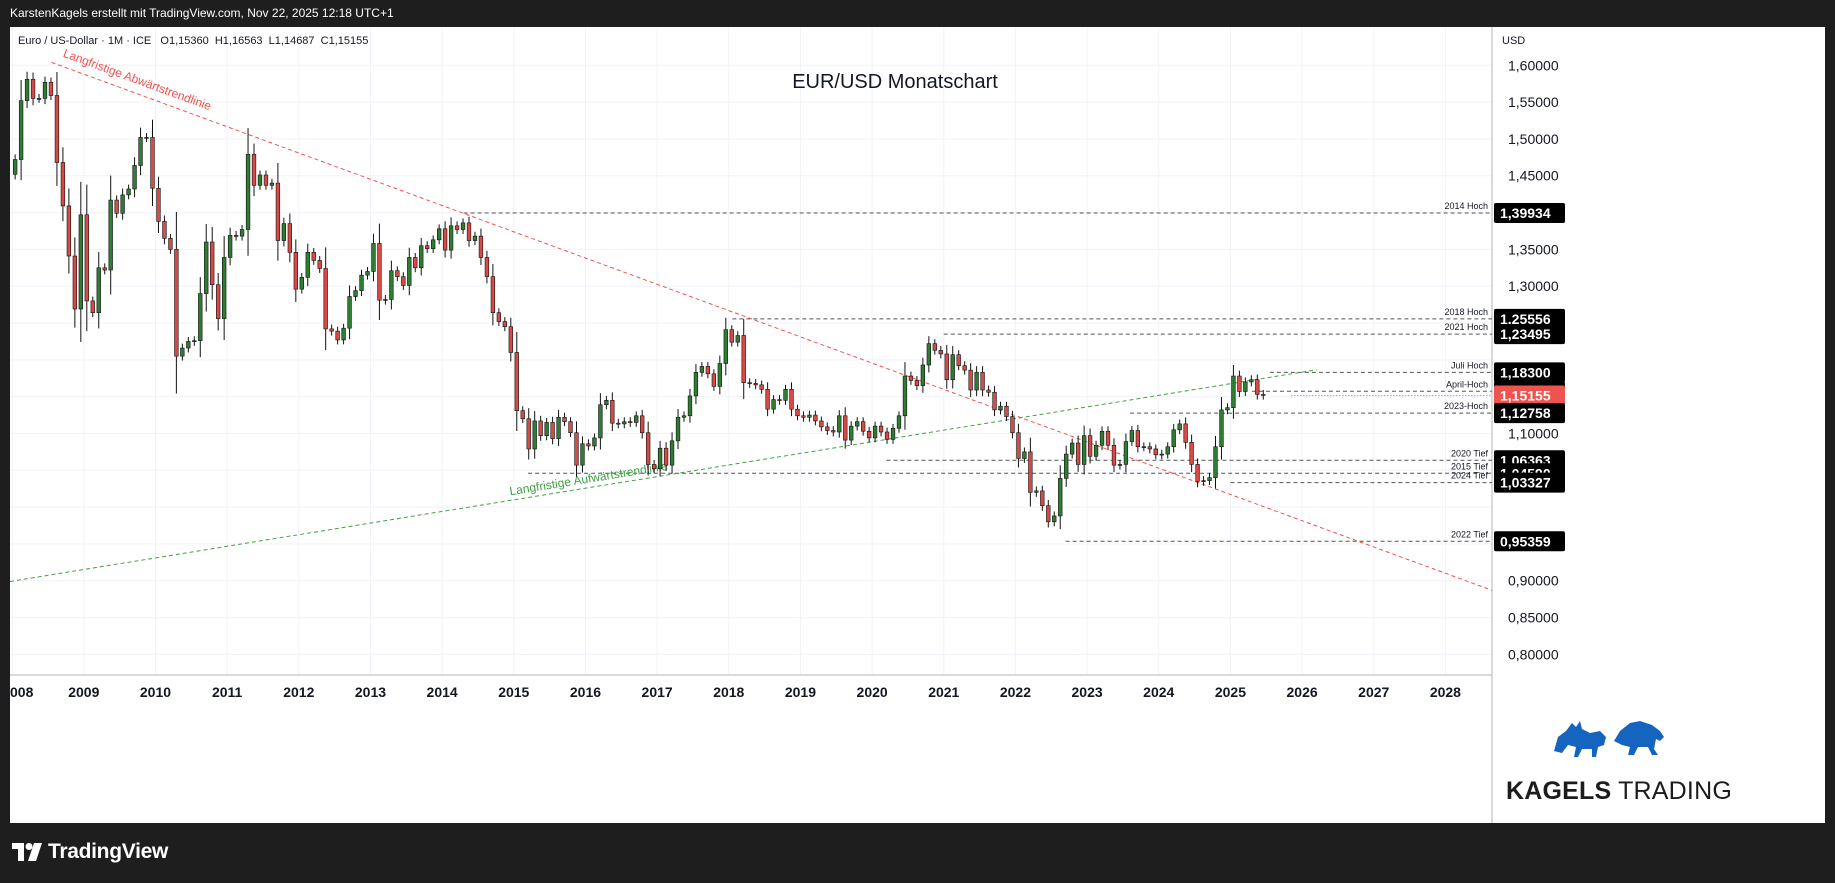 Image resolution: width=1835 pixels, height=883 pixels. What do you see at coordinates (1467, 384) in the screenshot?
I see `level-label: April-Hoch` at bounding box center [1467, 384].